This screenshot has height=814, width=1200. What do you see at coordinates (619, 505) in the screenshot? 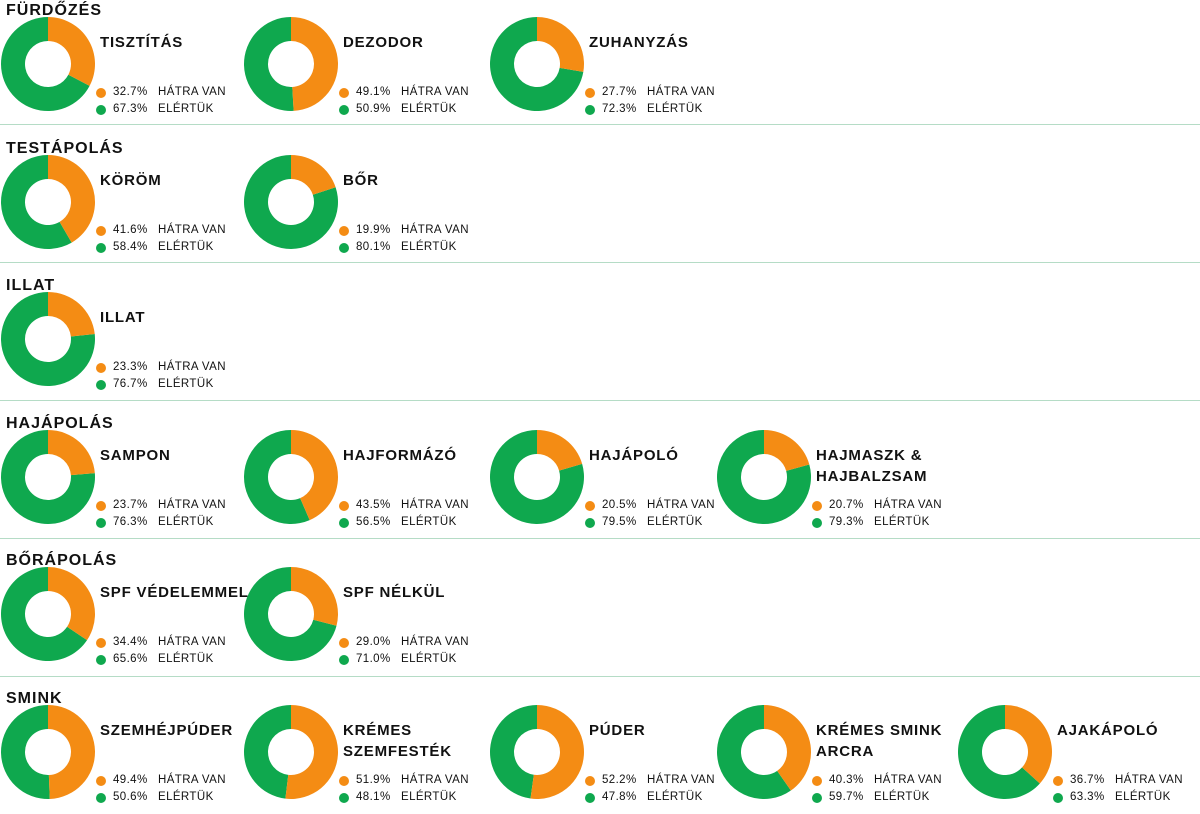
I see `legend-value-remaining: 20.5%` at bounding box center [619, 505].